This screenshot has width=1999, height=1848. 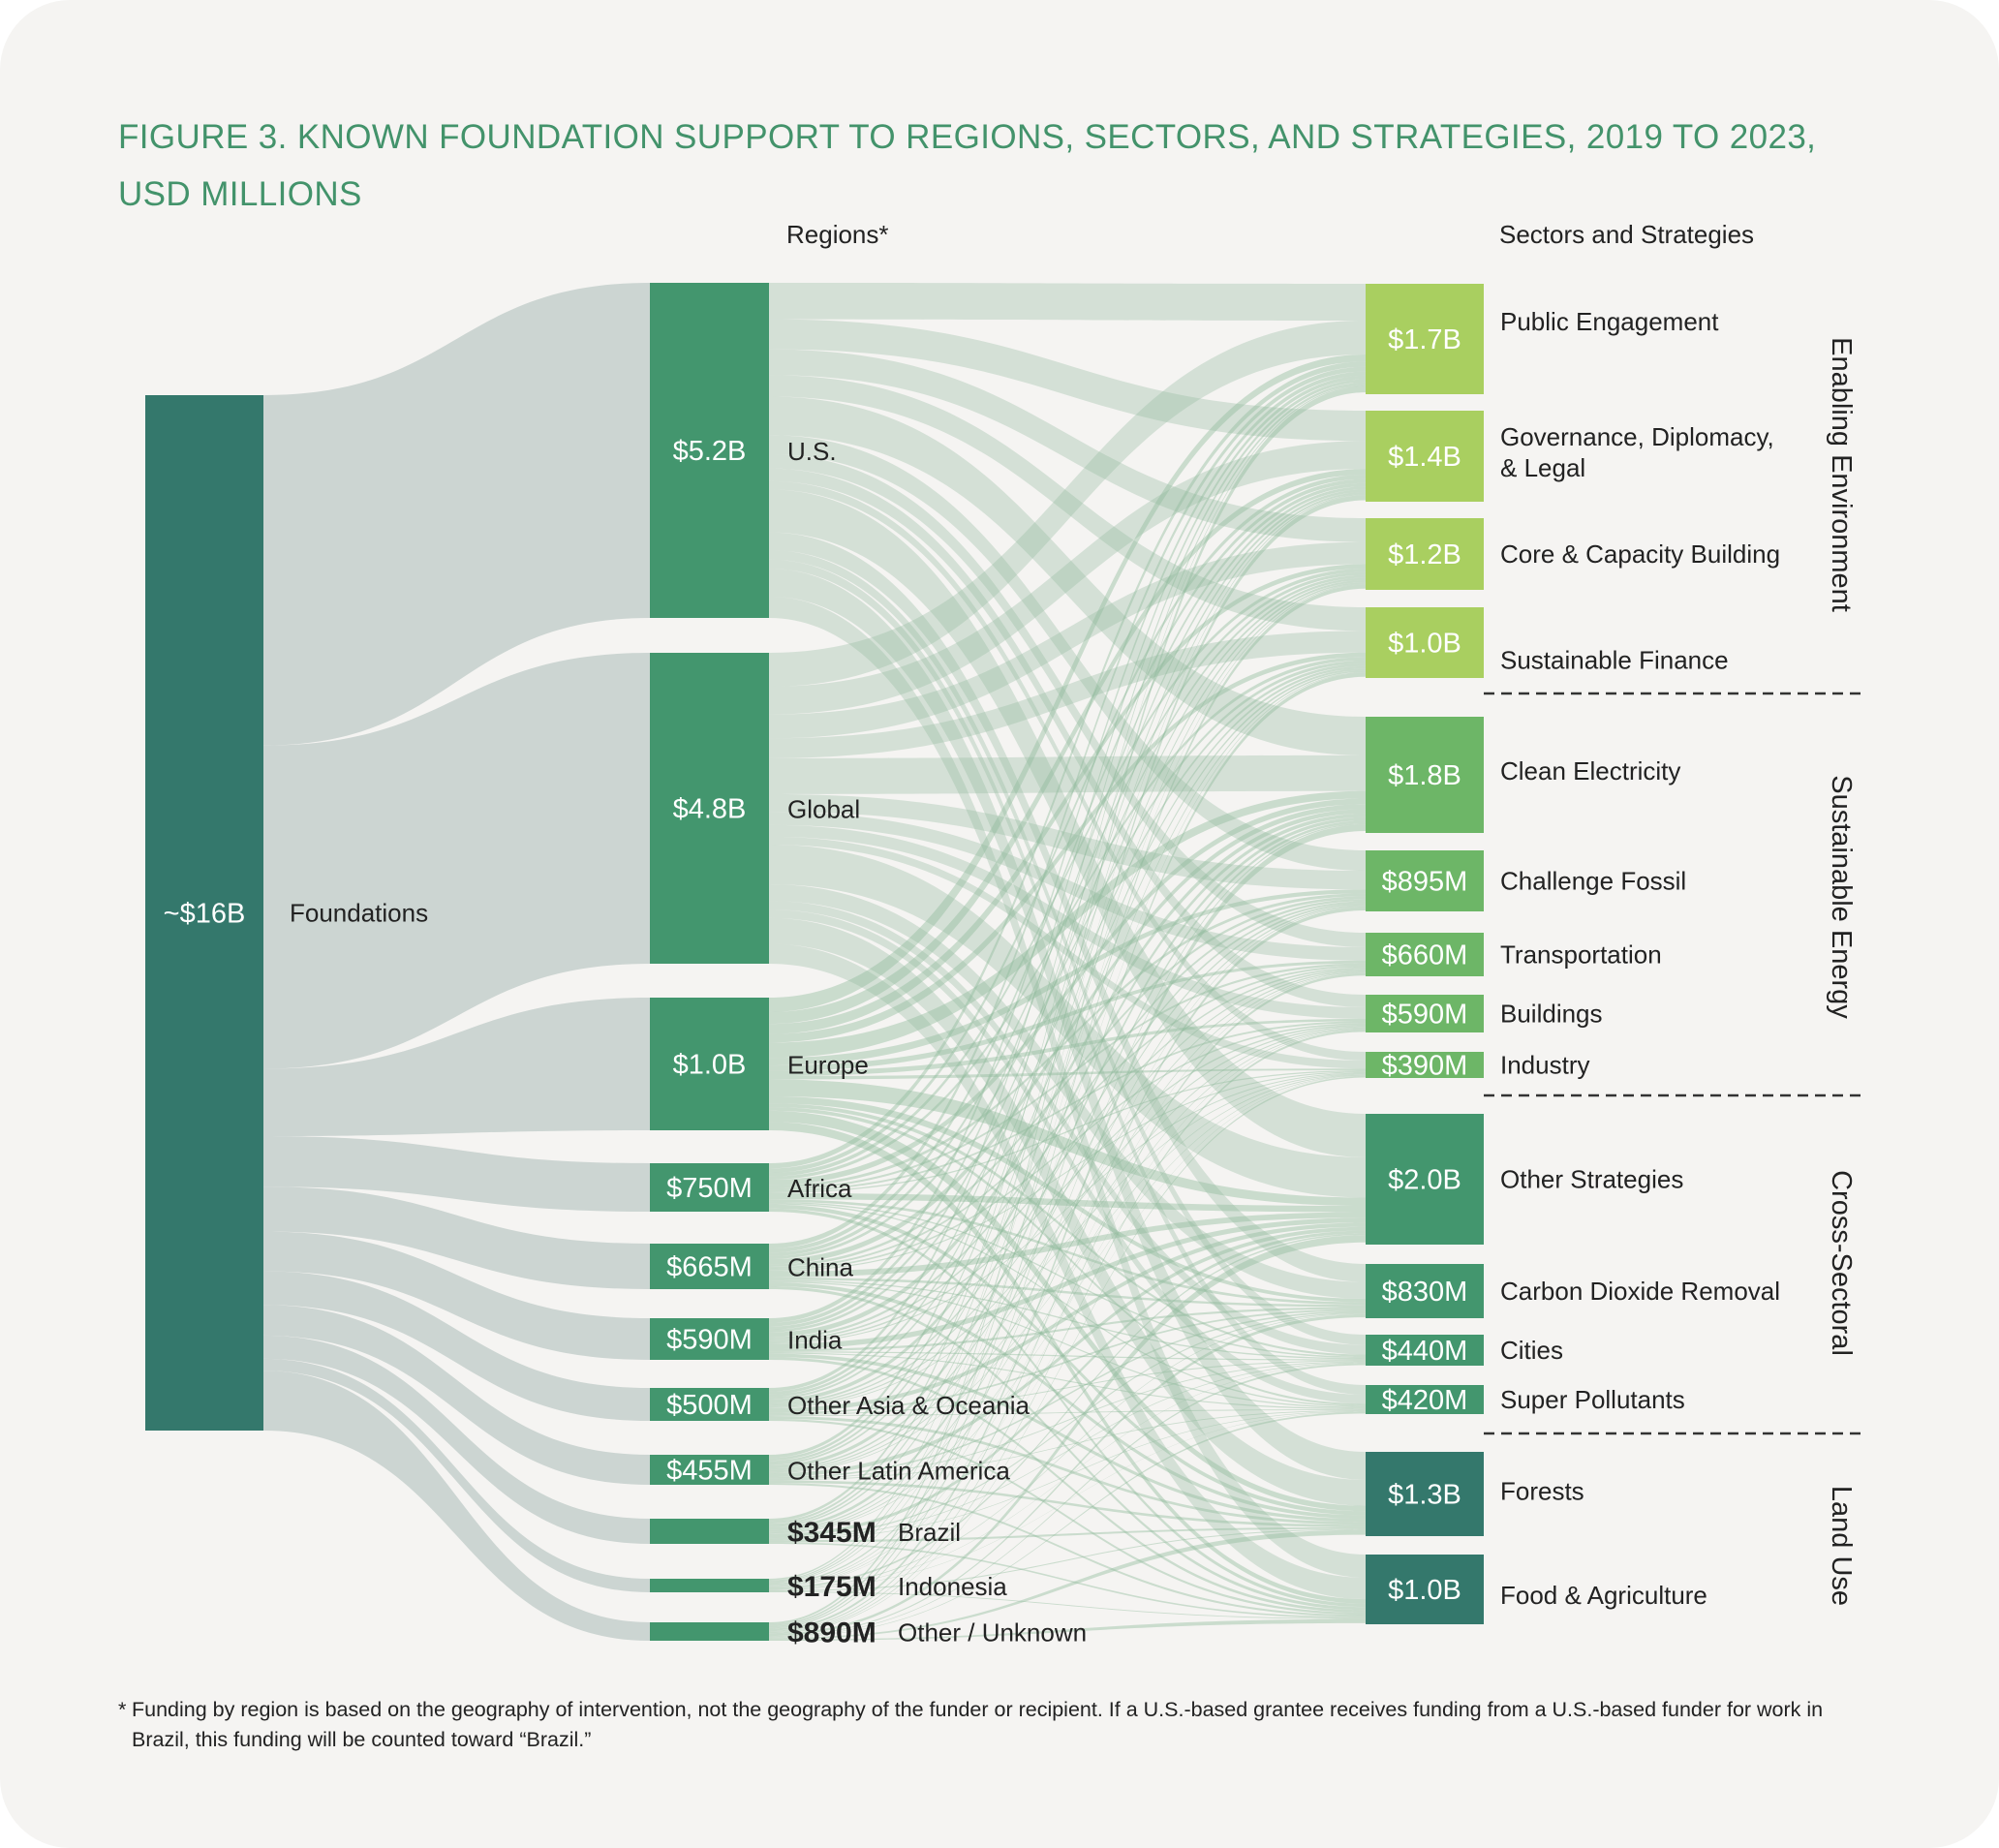 I want to click on flow-u-s-to-forests, so click(x=1067, y=1024).